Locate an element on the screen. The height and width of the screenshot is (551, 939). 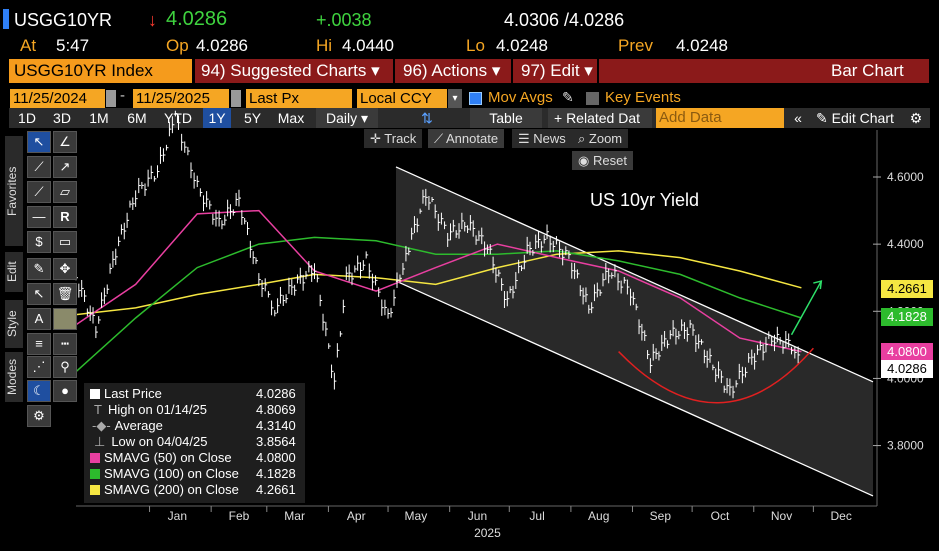
ray-icon: ↗ is located at coordinates (65, 167).